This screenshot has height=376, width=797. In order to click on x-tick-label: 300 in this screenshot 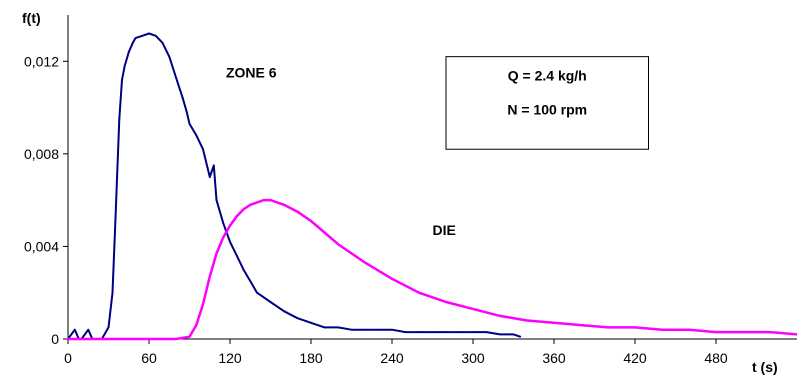, I will do `click(473, 358)`.